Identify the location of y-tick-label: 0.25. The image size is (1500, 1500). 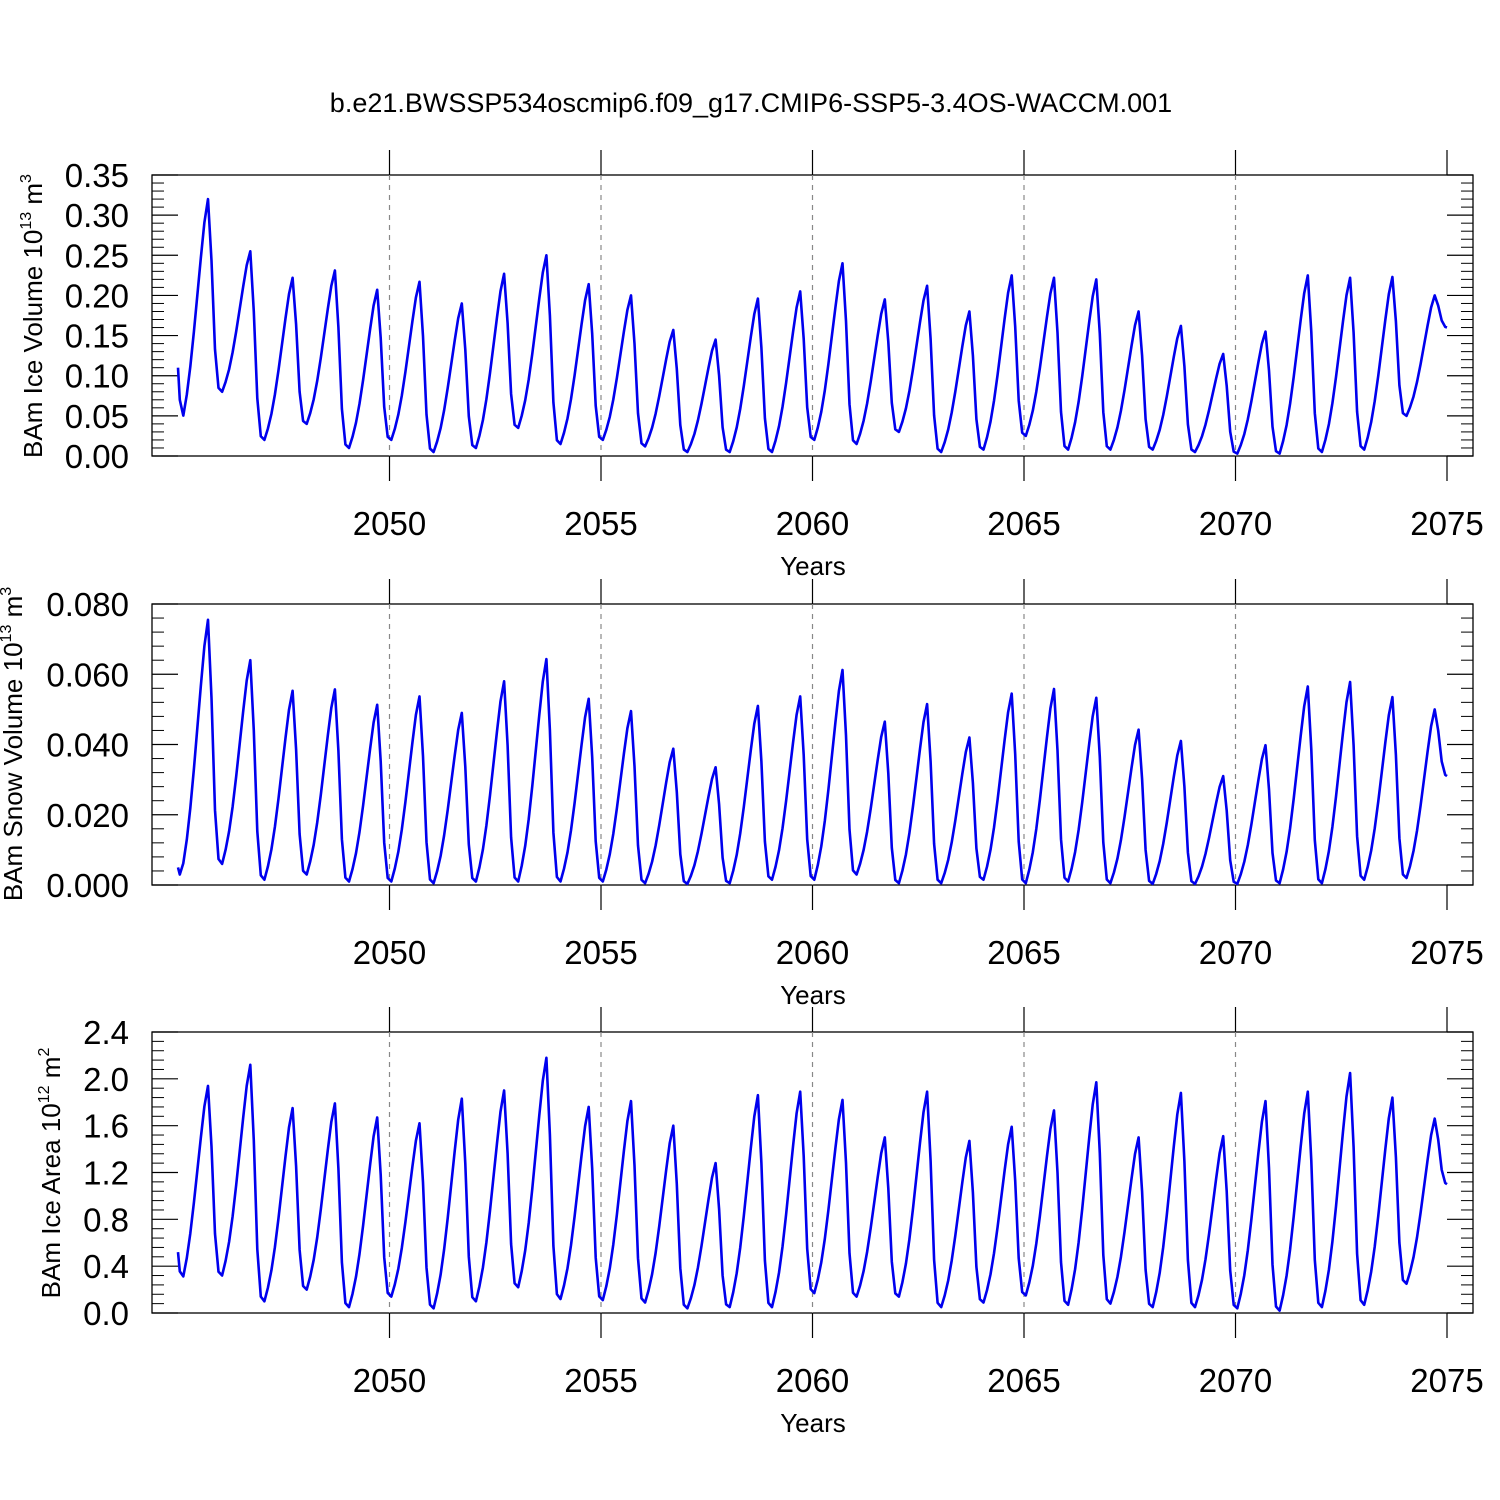
(97, 255).